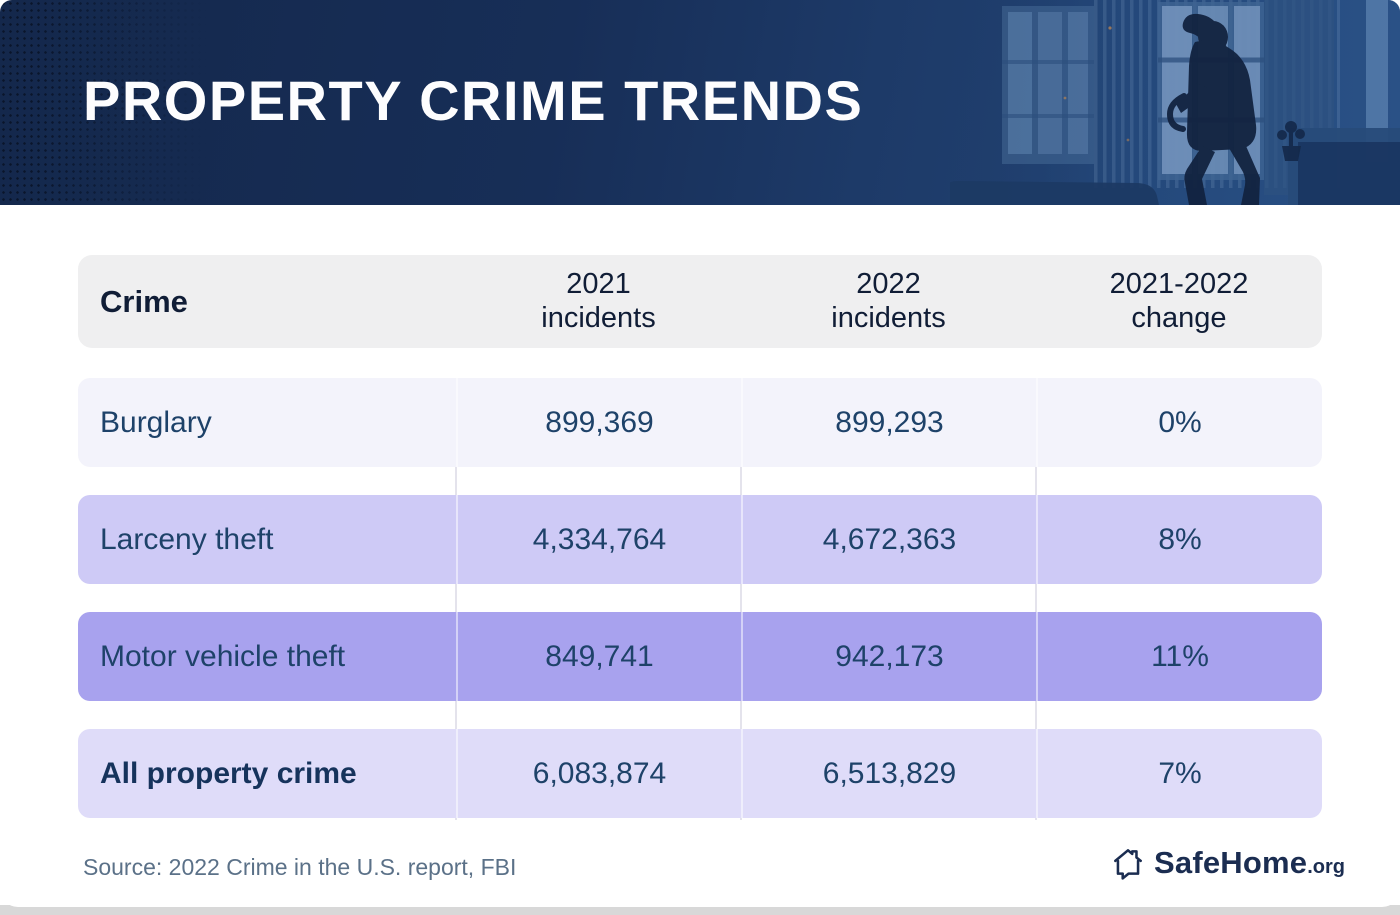  I want to click on dot-texture, so click(107, 102).